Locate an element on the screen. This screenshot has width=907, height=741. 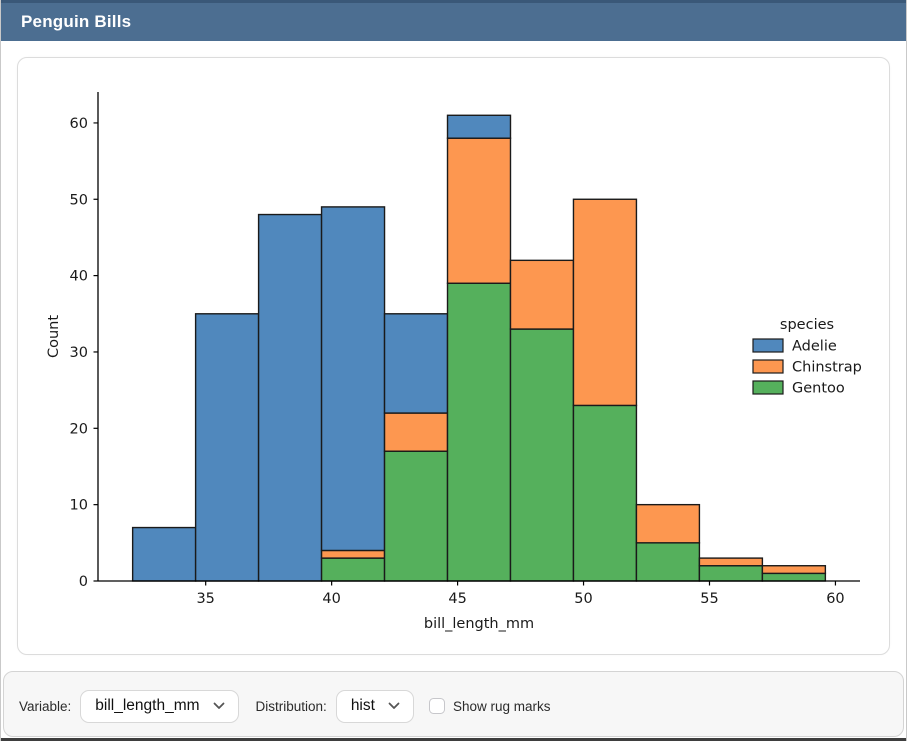
legend-swatch-gentoo is located at coordinates (768, 387).